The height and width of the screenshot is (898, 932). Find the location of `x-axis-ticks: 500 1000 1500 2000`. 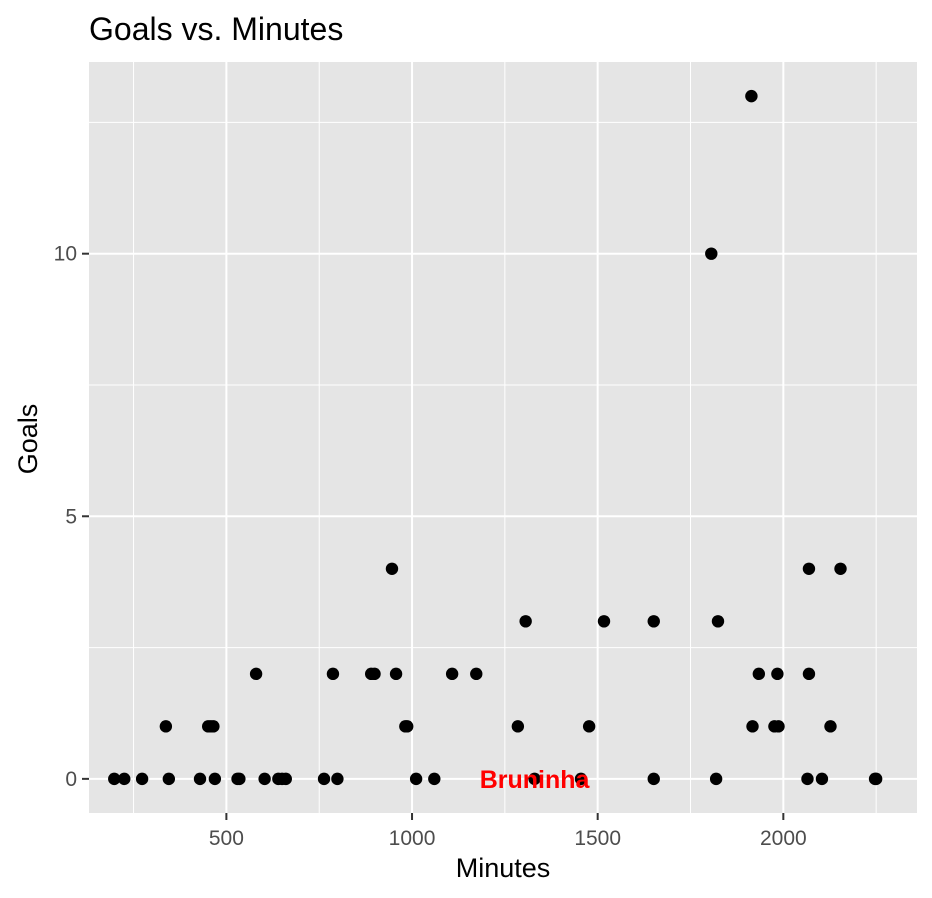

x-axis-ticks: 500 1000 1500 2000 is located at coordinates (508, 831).